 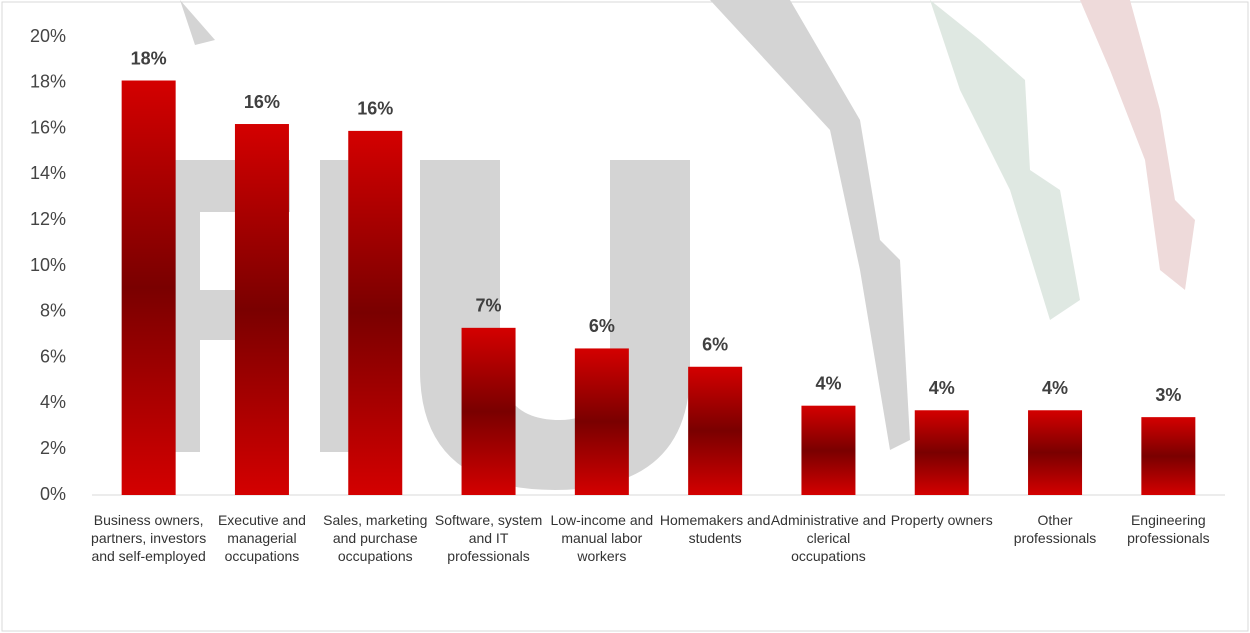 What do you see at coordinates (941, 520) in the screenshot?
I see `x-tick-label: Property owners` at bounding box center [941, 520].